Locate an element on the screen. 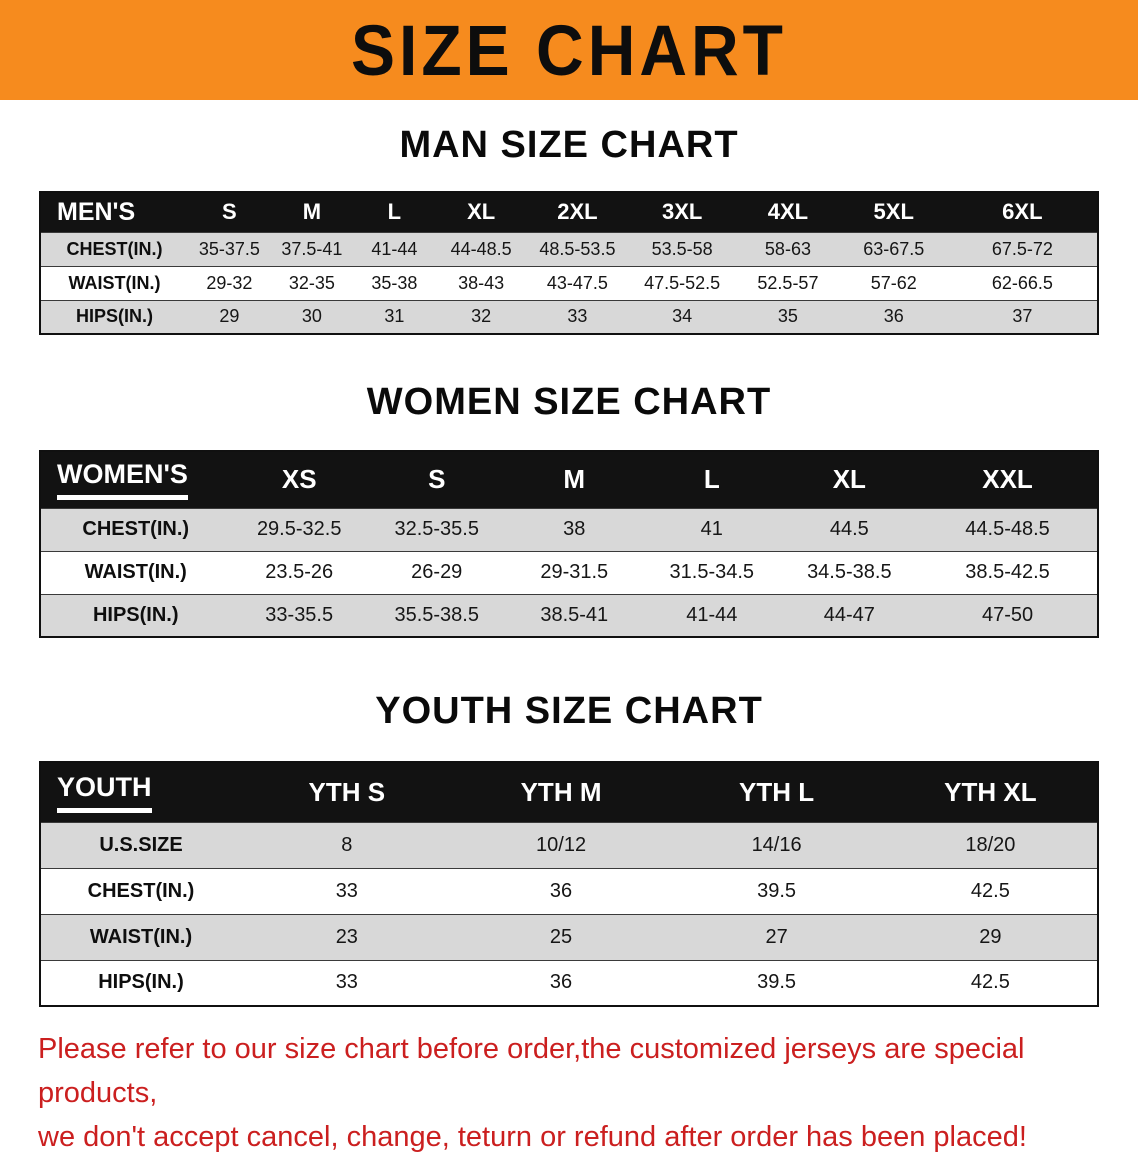  value-cell: 63-67.5 is located at coordinates (893, 248).